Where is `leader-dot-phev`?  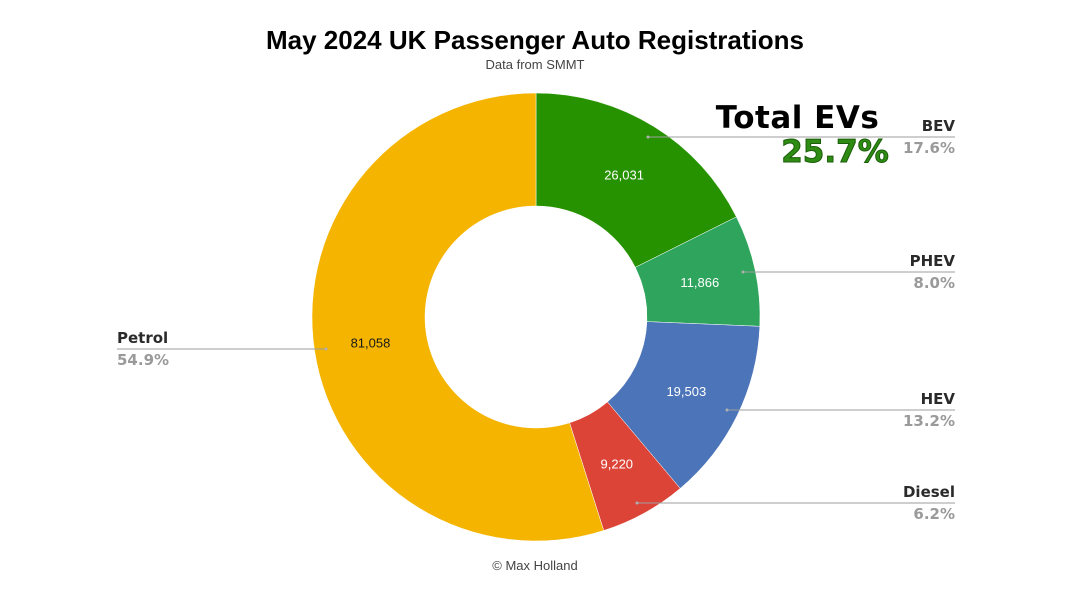 leader-dot-phev is located at coordinates (743, 272).